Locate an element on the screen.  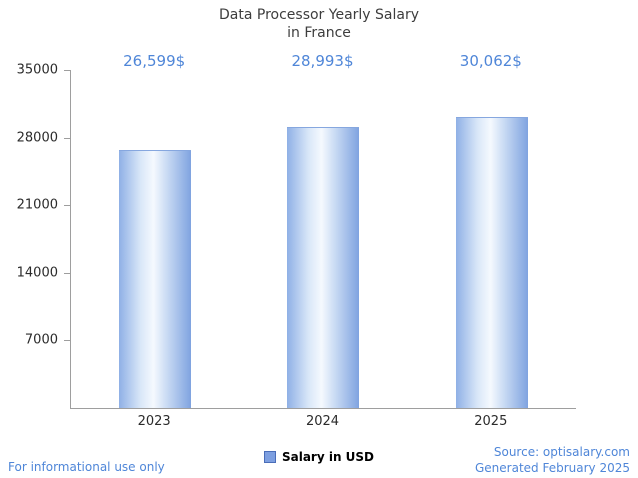
bar-2023 is located at coordinates (155, 279).